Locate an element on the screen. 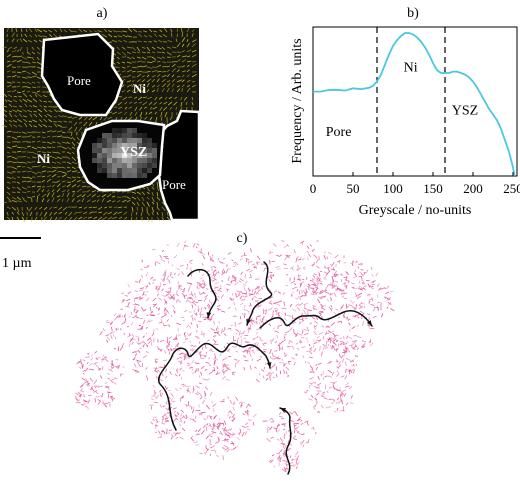 This screenshot has width=520, height=488. phase-boundaries is located at coordinates (411, 101).